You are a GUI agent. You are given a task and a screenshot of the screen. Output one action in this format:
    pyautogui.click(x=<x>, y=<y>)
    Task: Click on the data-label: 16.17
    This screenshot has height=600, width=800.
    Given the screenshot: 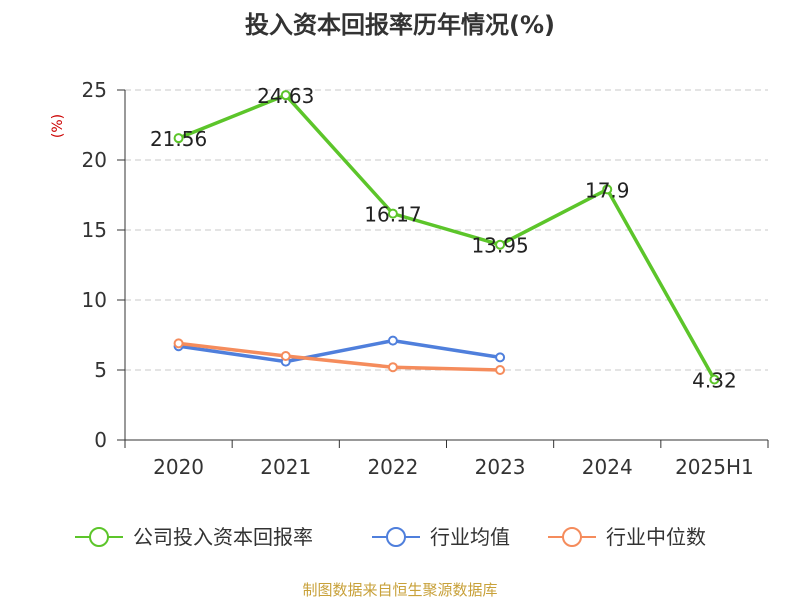 What is the action you would take?
    pyautogui.click(x=392, y=215)
    